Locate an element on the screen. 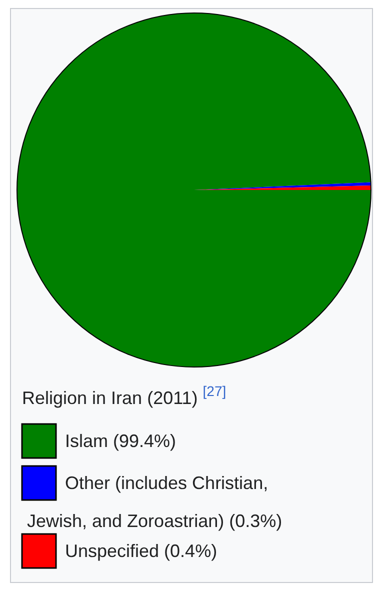 Image resolution: width=382 pixels, height=599 pixels. legend-label: Other (includes Christian, Jewish, and Zoroastrian) (0.3%) is located at coordinates (152, 502).